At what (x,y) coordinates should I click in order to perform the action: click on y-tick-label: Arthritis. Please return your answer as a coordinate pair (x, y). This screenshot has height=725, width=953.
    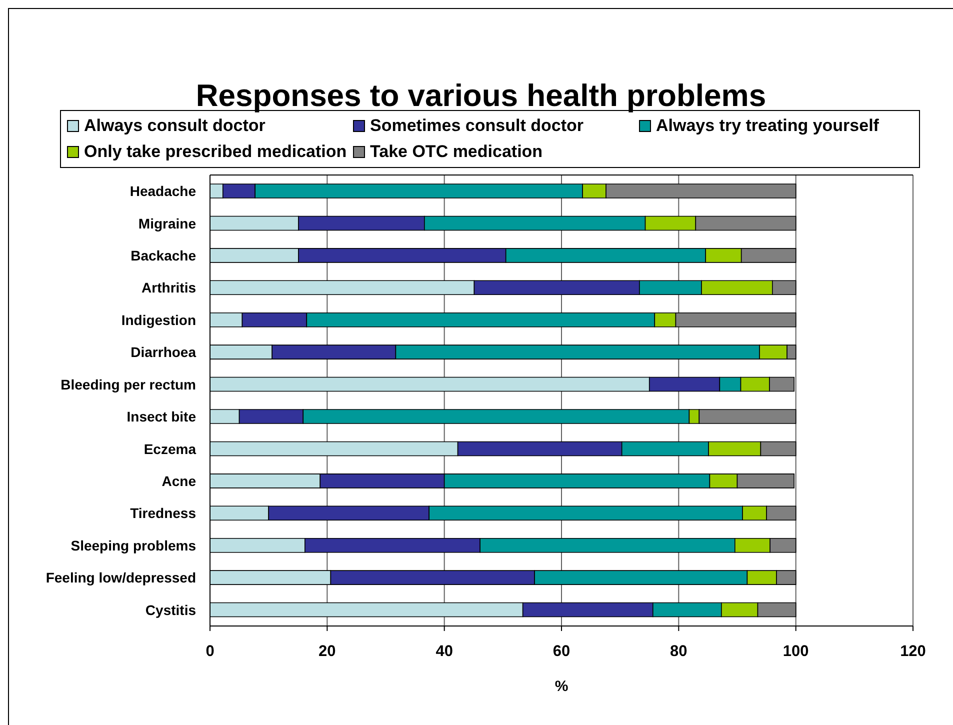
    Looking at the image, I should click on (169, 288).